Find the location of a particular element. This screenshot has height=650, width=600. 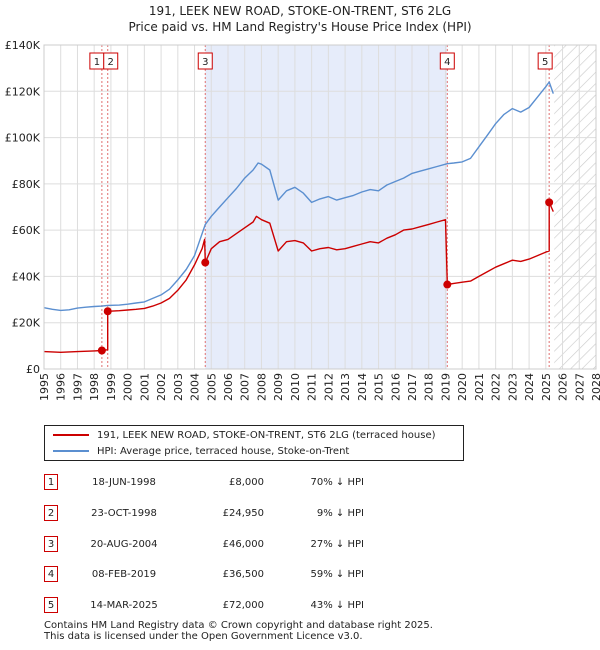

x-tick-label: 2028 is located at coordinates (595, 387).